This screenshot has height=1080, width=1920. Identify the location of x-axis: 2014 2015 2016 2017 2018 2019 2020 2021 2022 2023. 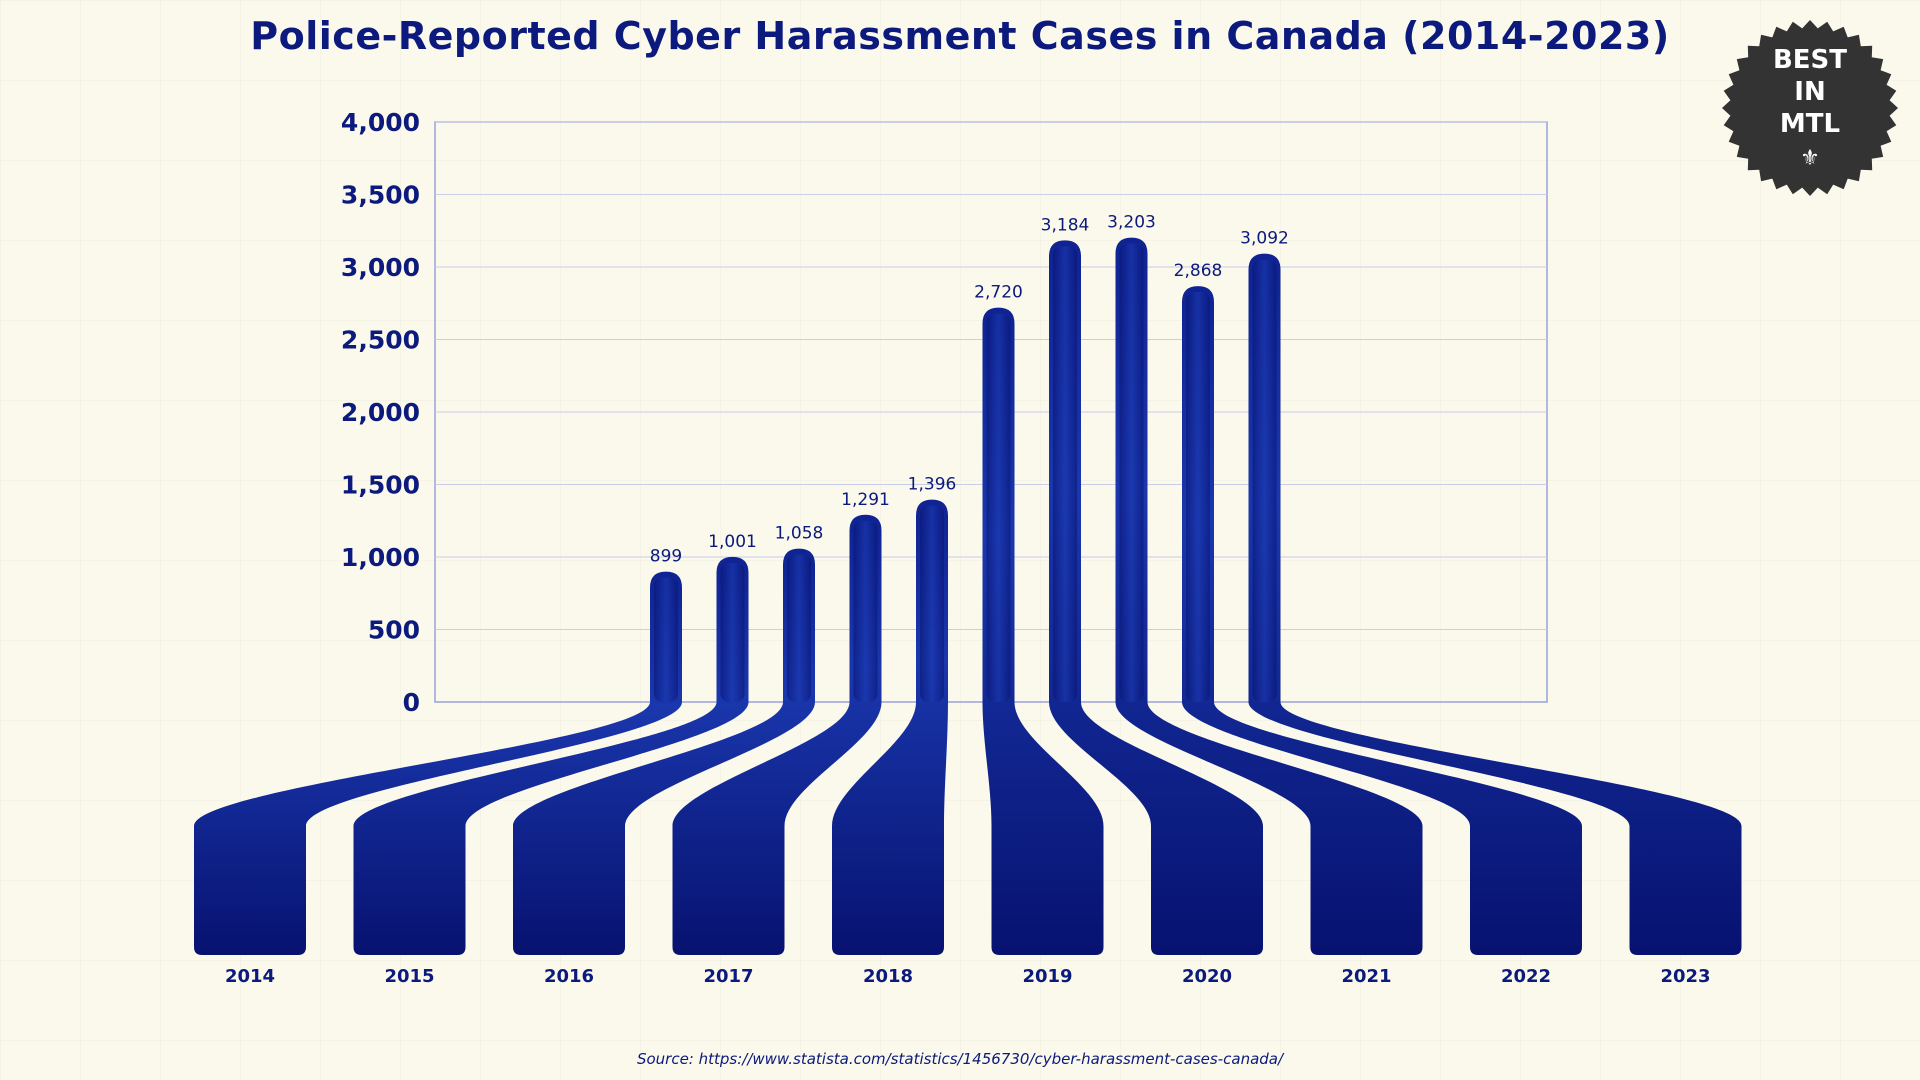
(968, 976).